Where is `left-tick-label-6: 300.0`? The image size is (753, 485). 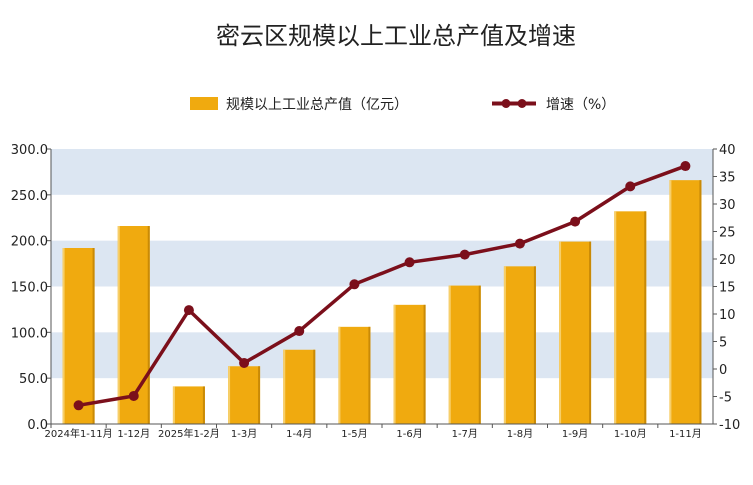
left-tick-label-6: 300.0 is located at coordinates (29, 150).